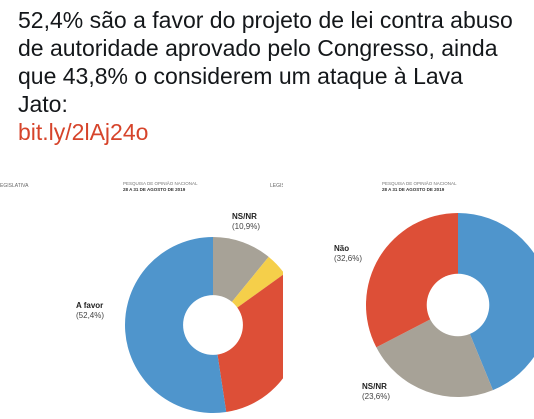  Describe the element at coordinates (246, 226) in the screenshot. I see `slice-value-label: (10,9%)` at that location.